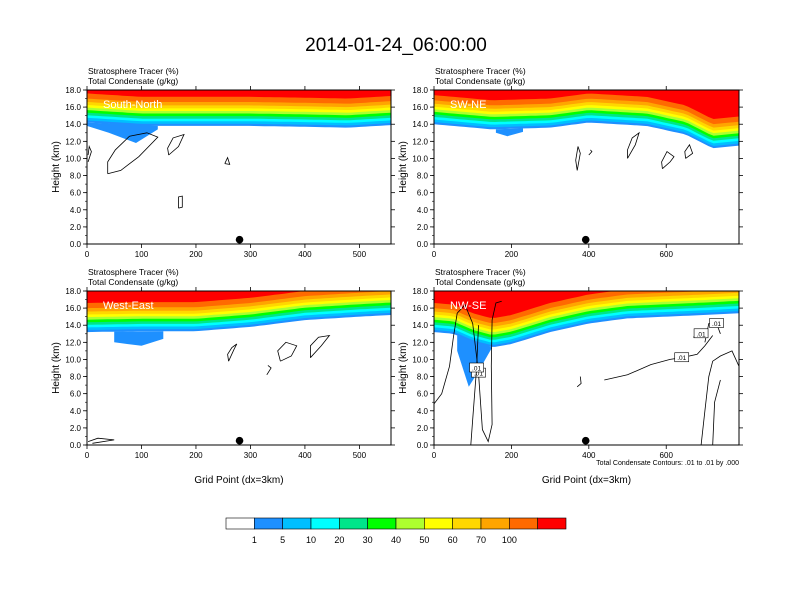 The width and height of the screenshot is (792, 612). I want to click on figure-title: 2014-01-24_06:00:00, so click(396, 45).